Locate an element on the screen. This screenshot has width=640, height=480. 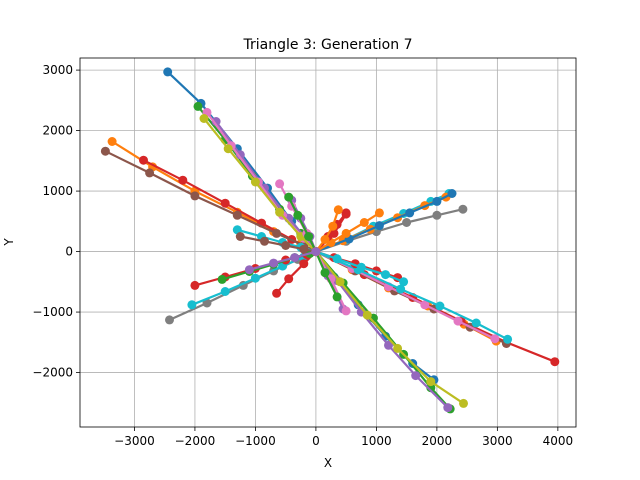
x-tick-label: 4000 is located at coordinates (558, 441).